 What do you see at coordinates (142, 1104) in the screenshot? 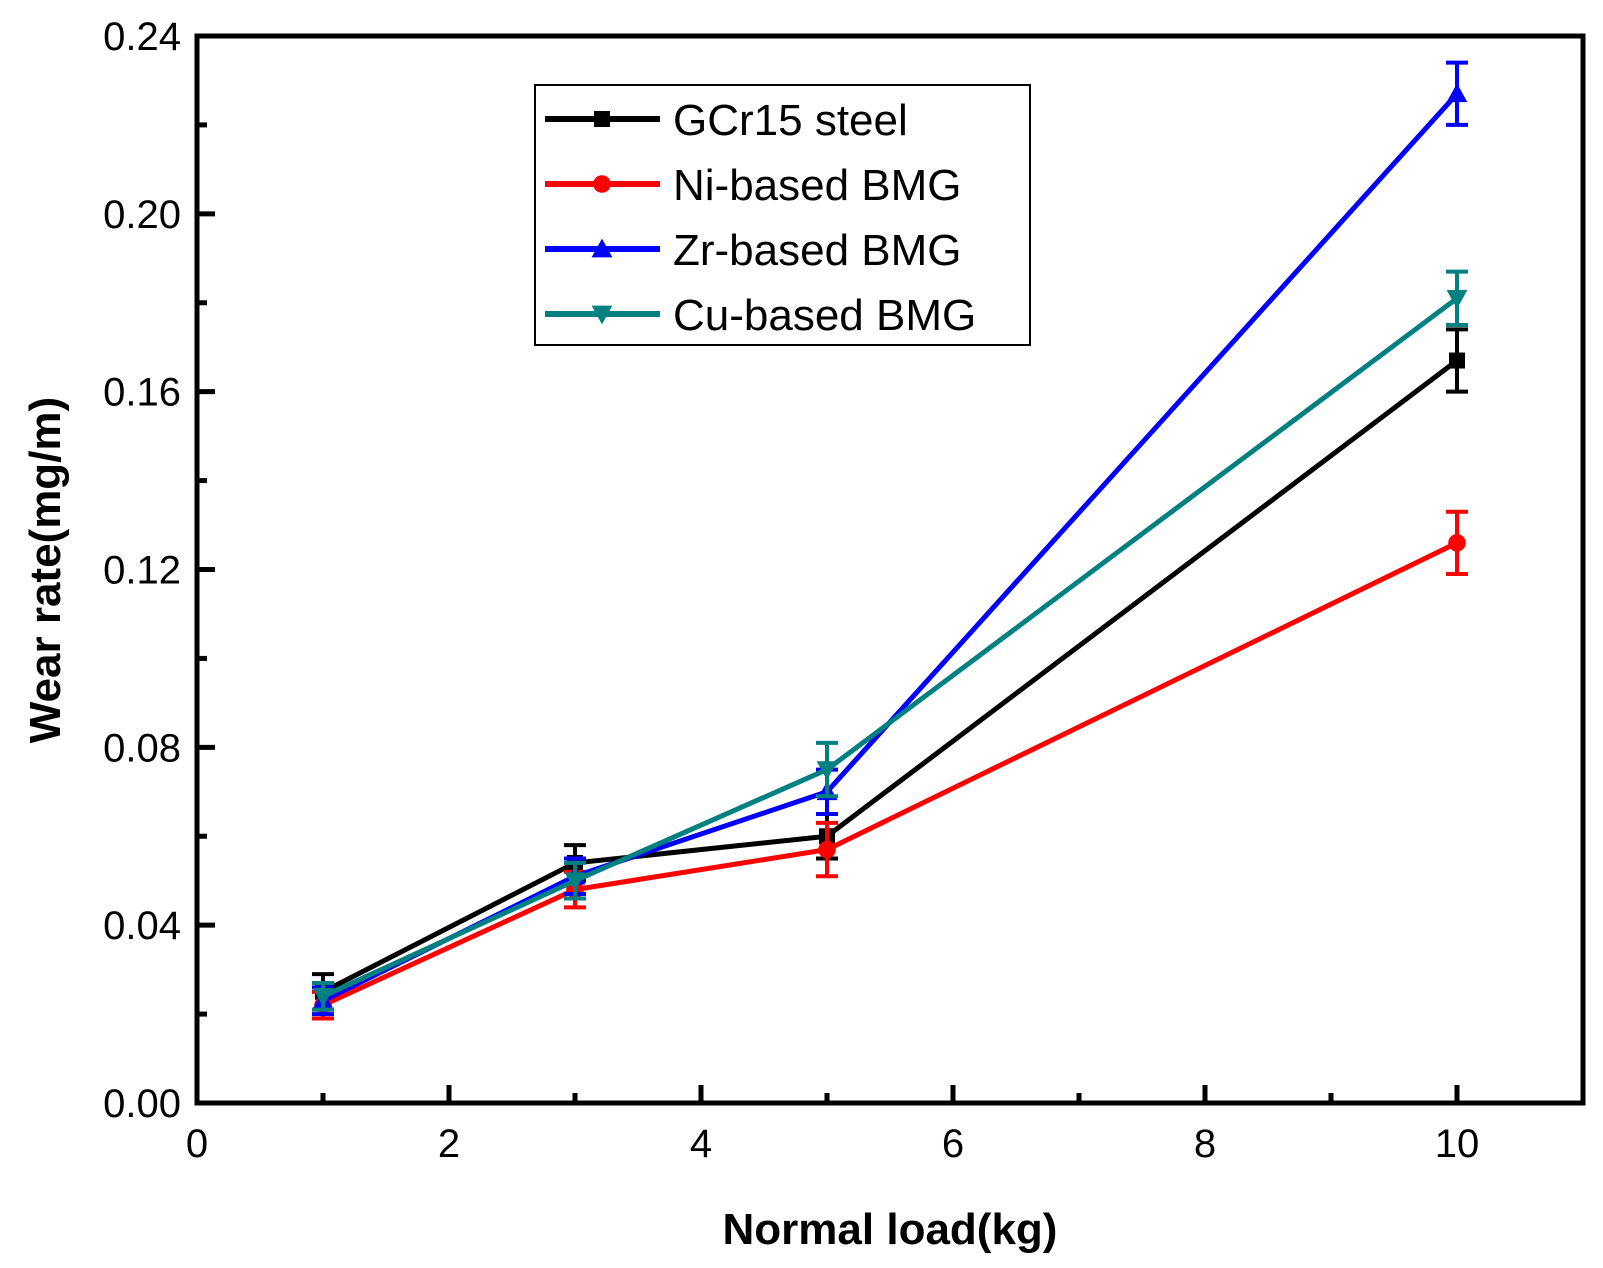
I see `y-tick-label: 0.00` at bounding box center [142, 1104].